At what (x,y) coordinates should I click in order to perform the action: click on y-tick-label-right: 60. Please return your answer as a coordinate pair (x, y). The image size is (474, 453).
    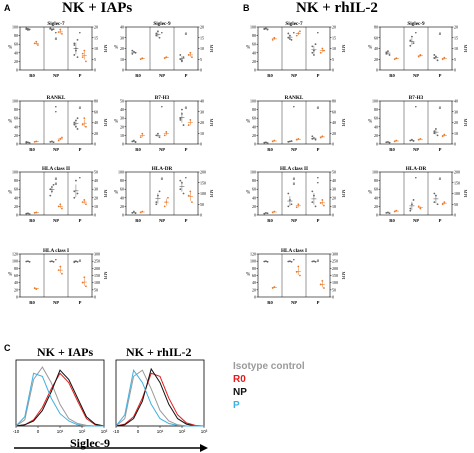
    Looking at the image, I should click on (96, 111).